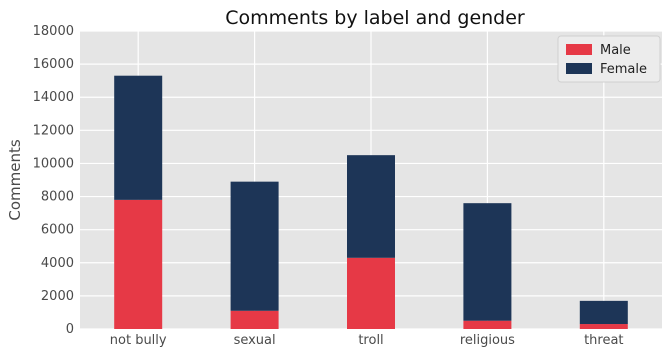  What do you see at coordinates (57, 296) in the screenshot?
I see `y-tick-label-1: 2000` at bounding box center [57, 296].